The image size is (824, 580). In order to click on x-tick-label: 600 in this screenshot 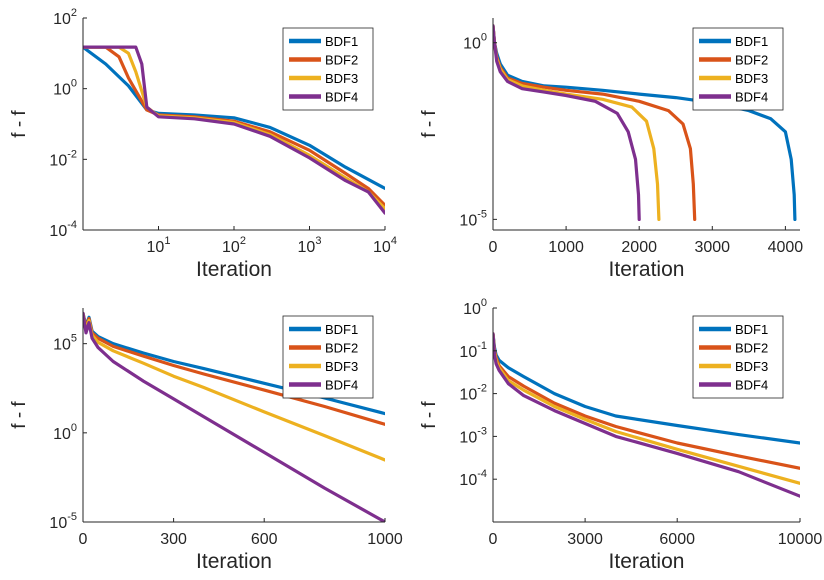, I will do `click(264, 539)`.